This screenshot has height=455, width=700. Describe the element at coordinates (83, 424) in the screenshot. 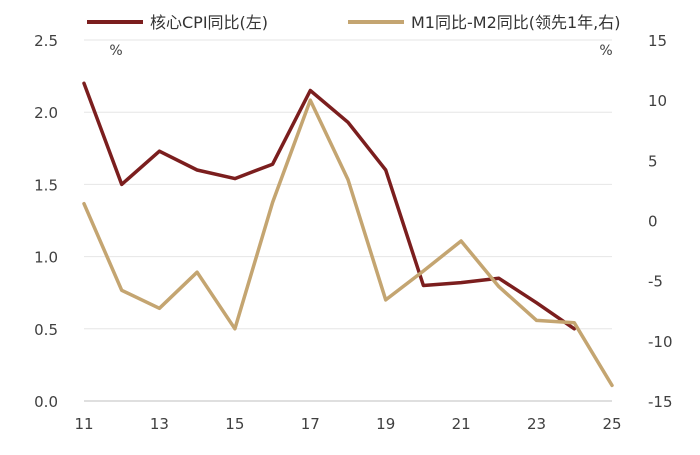

I see `x-tick-label: 11` at that location.